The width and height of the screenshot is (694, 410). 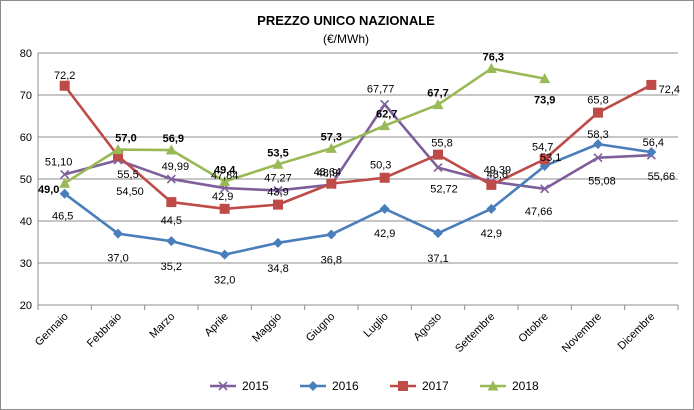 I want to click on data-label: 36,8, so click(x=331, y=260).